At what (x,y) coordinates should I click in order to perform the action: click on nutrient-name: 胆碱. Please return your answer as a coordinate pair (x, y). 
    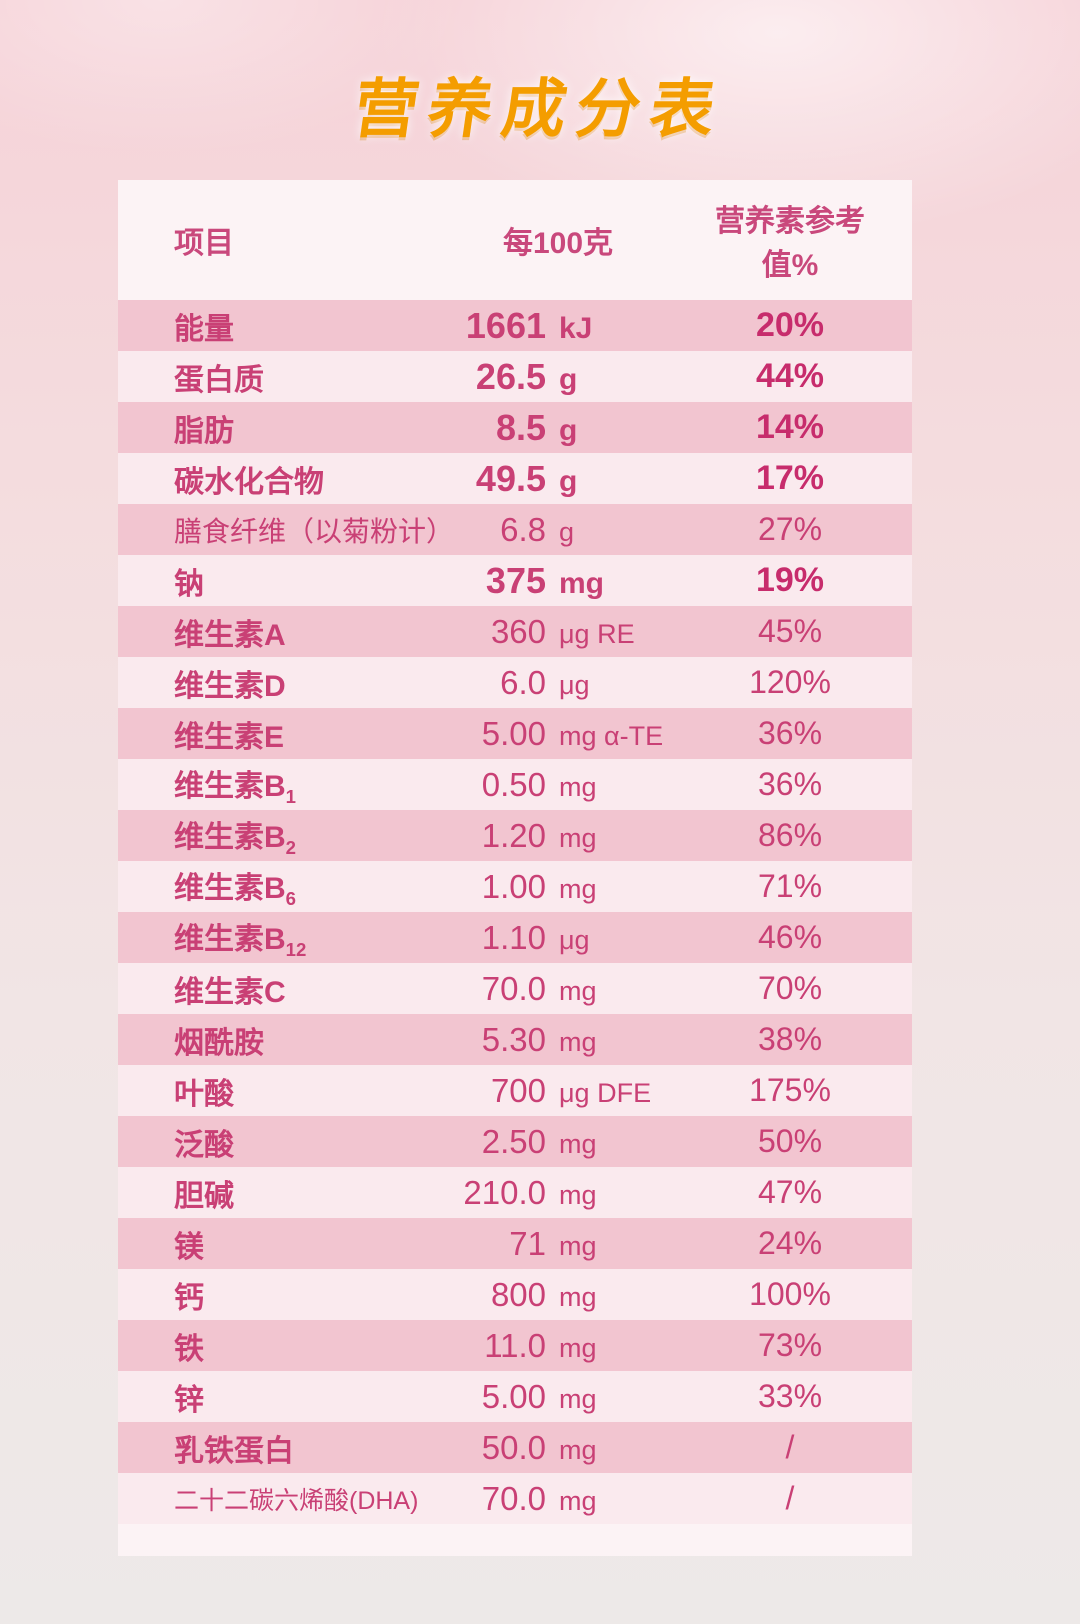
    Looking at the image, I should click on (204, 1196).